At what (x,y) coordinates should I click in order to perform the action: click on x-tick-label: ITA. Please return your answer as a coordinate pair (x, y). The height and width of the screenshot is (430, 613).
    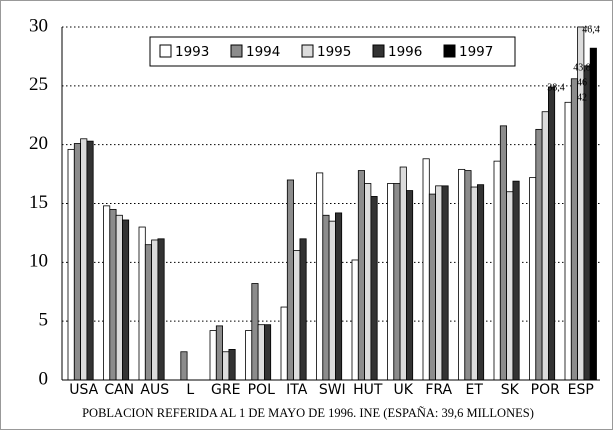
    Looking at the image, I should click on (297, 390).